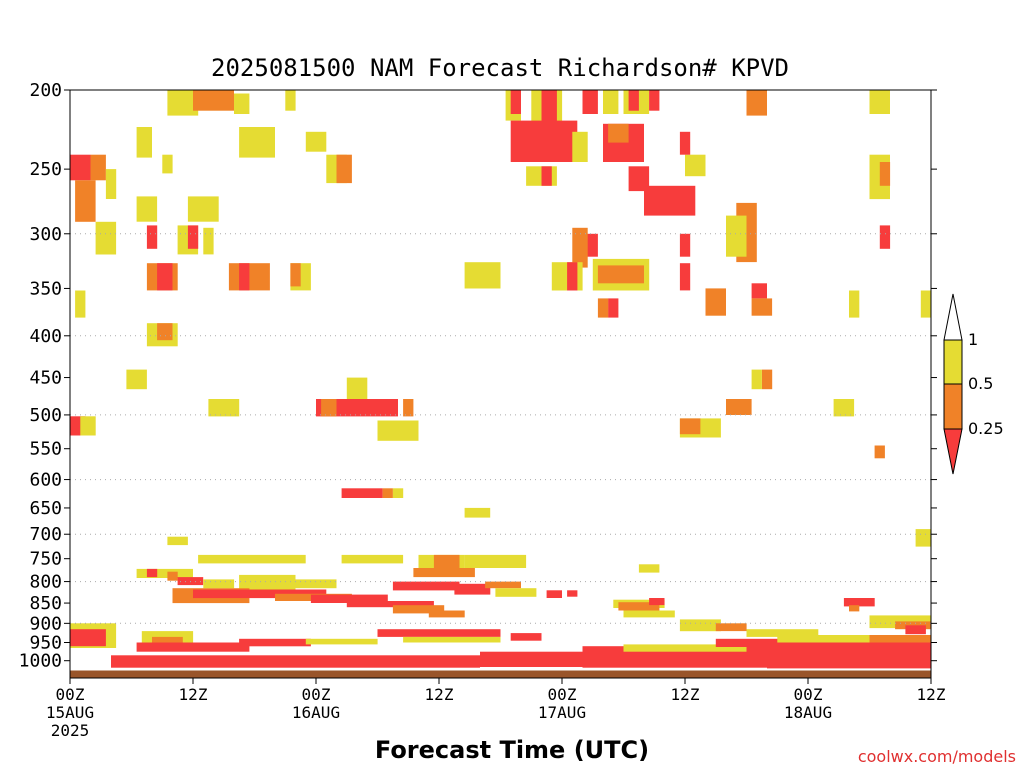  Describe the element at coordinates (45, 534) in the screenshot. I see `y-tick-label: 700` at that location.